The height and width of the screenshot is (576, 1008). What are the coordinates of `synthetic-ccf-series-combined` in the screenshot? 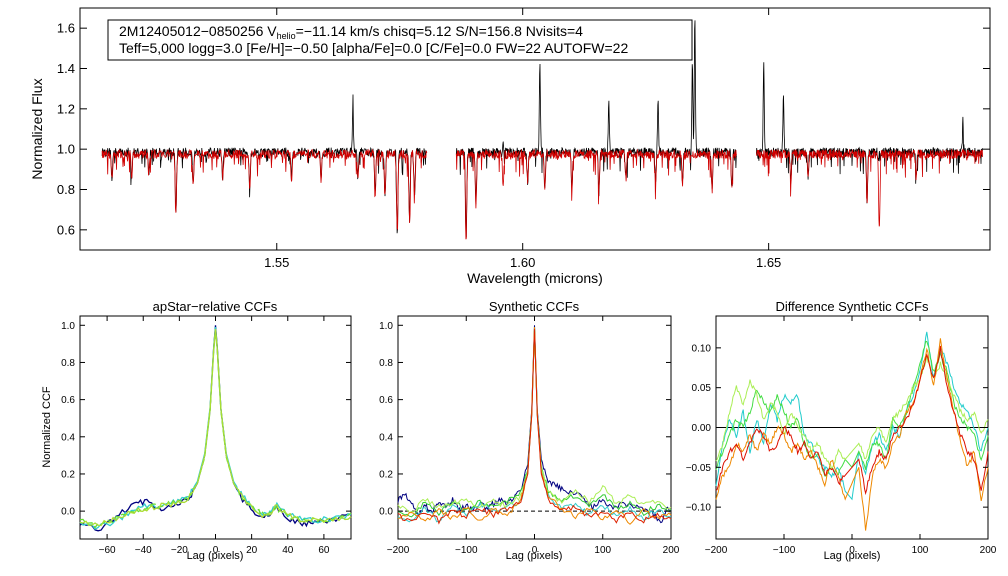 It's located at (534, 424).